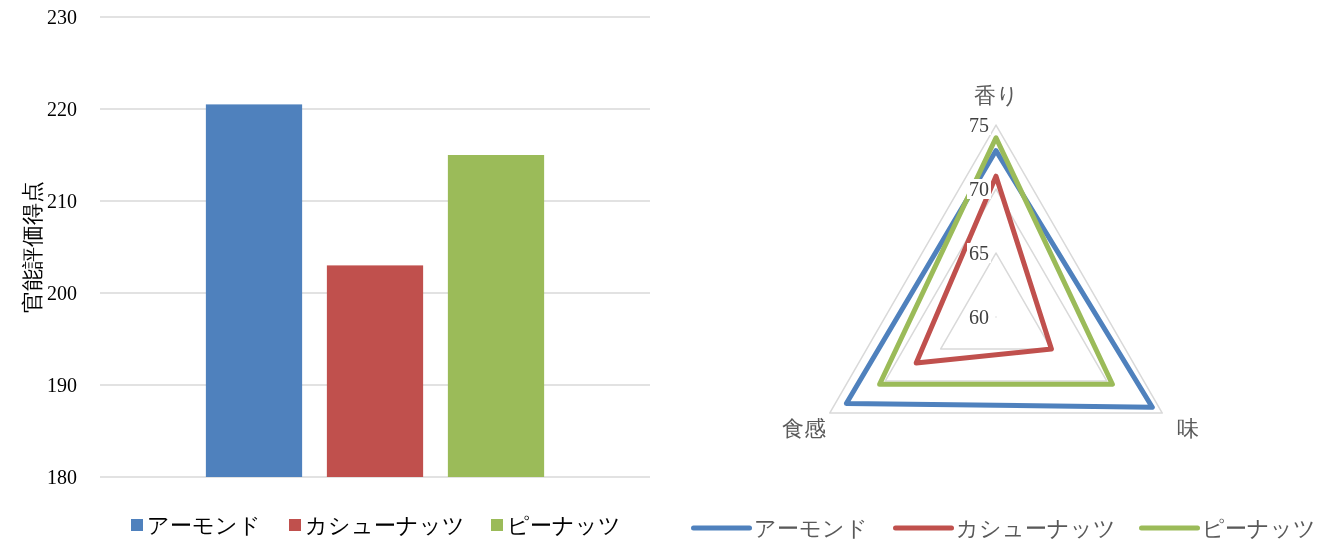 Image resolution: width=1327 pixels, height=542 pixels. Describe the element at coordinates (62, 109) in the screenshot. I see `y-tick-label: 220` at that location.